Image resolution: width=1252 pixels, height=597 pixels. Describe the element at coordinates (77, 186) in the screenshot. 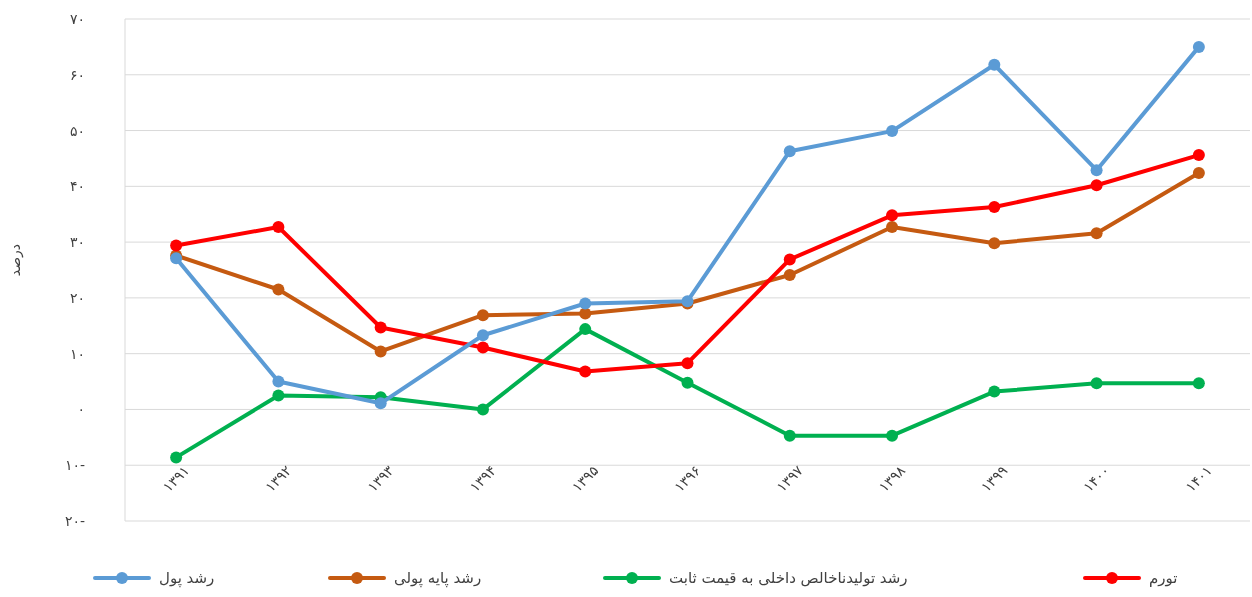

I see `y-tick-label: ۴۰` at that location.